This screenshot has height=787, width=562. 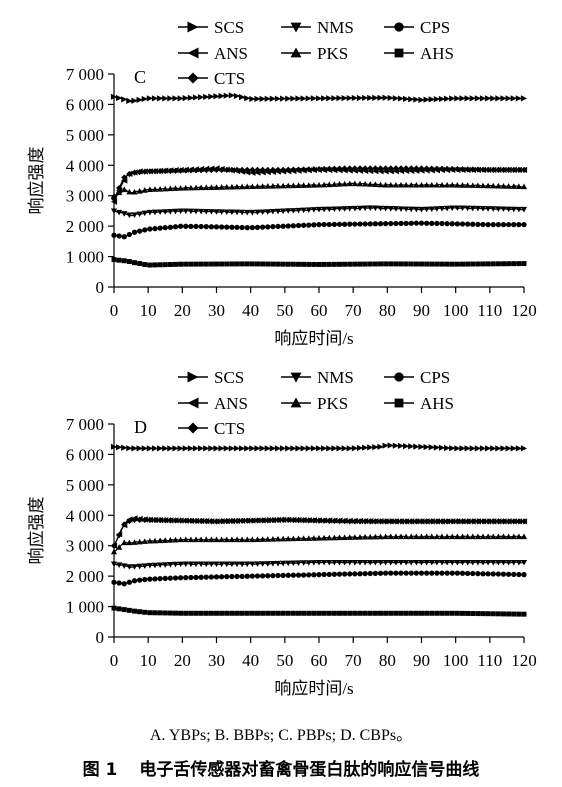 I want to click on series-scs, so click(x=319, y=98).